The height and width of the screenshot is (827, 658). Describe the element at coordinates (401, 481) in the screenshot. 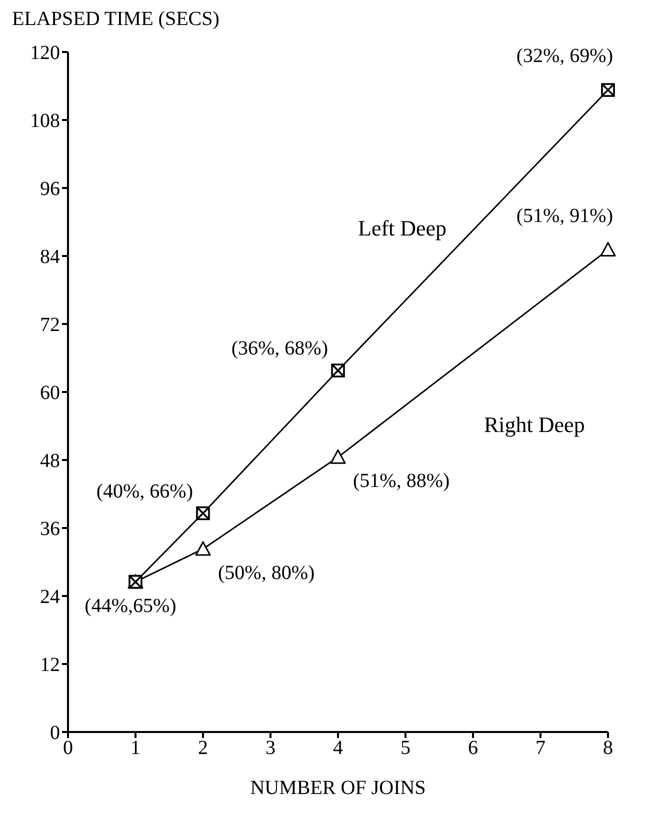

I see `annotation: (51%, 88%)` at that location.